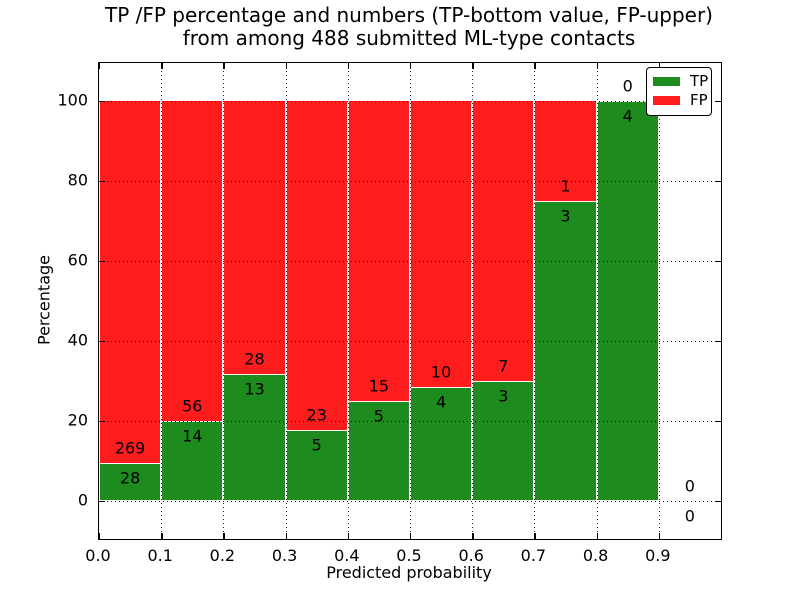 This screenshot has width=800, height=600. Describe the element at coordinates (627, 116) in the screenshot. I see `bar-tp-count-label-8: 4` at that location.